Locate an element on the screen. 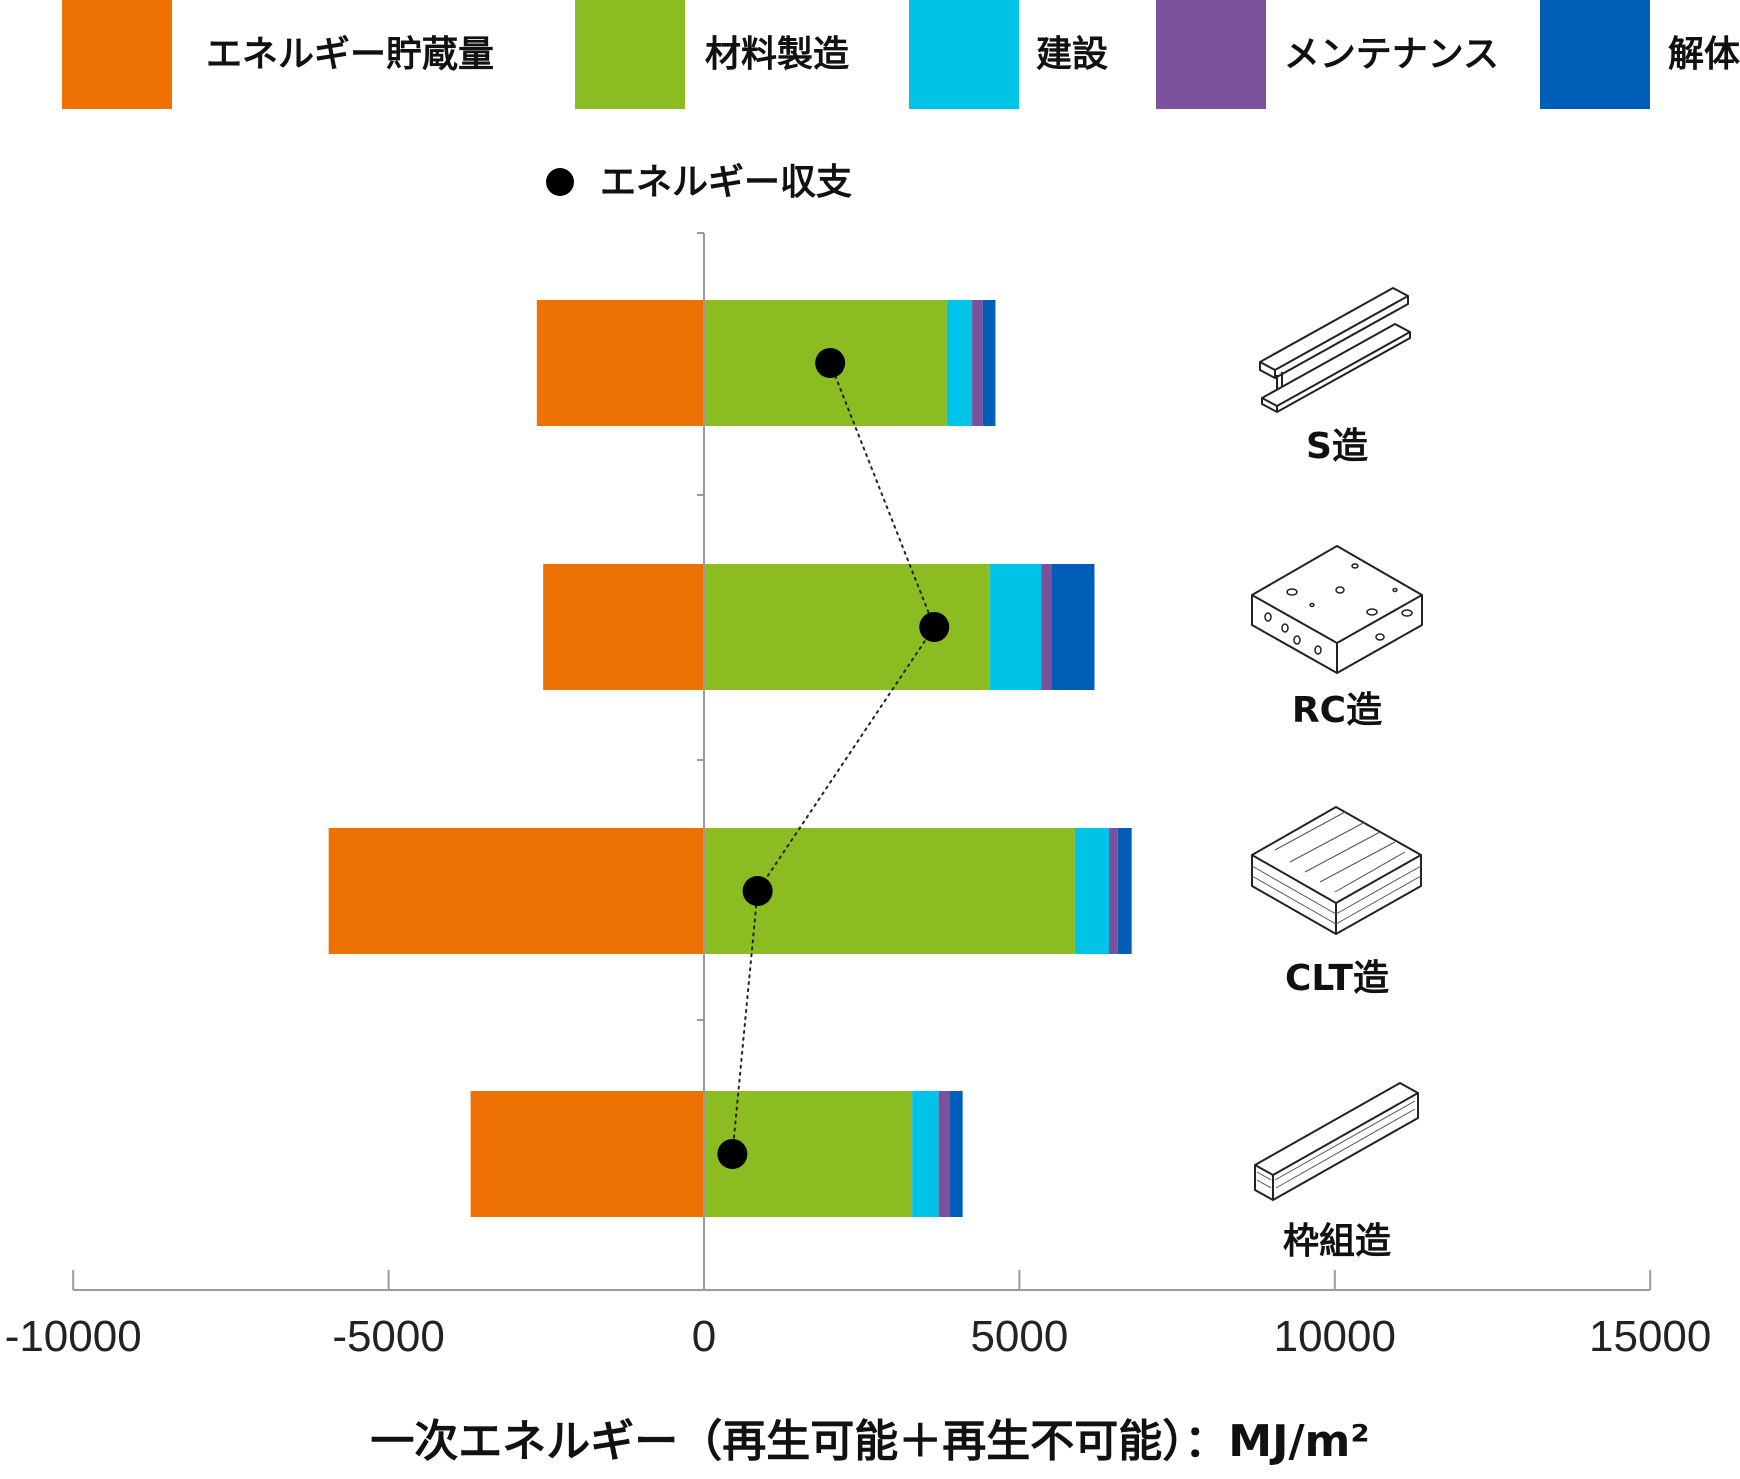  legend-label: 材料製造 is located at coordinates (777, 54).